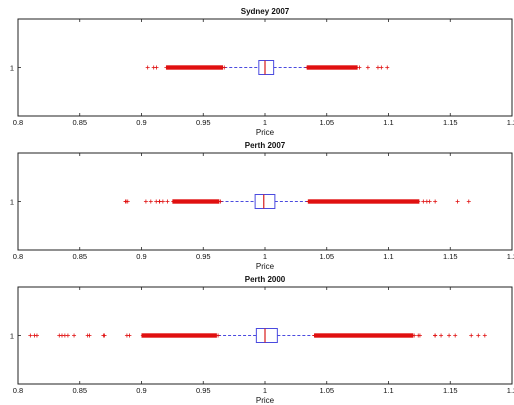 The image size is (514, 405). What do you see at coordinates (265, 279) in the screenshot?
I see `chart-title: Perth 2000` at bounding box center [265, 279].